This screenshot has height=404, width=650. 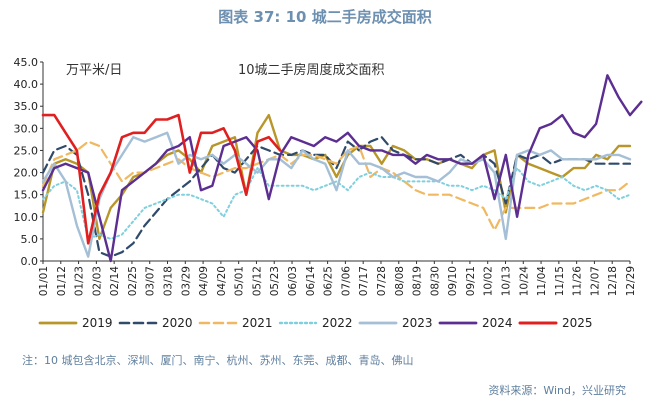 I want to click on x-tick-label: 07/28, so click(x=382, y=281).